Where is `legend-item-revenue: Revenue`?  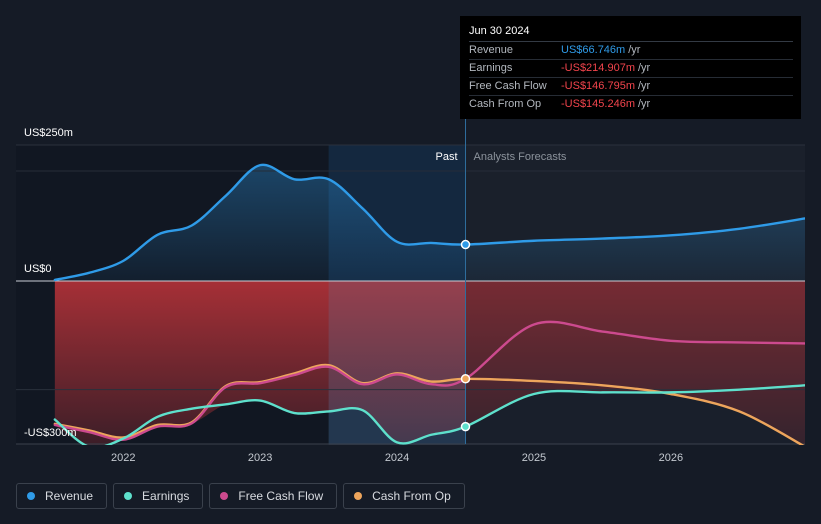 legend-item-revenue: Revenue is located at coordinates (62, 496).